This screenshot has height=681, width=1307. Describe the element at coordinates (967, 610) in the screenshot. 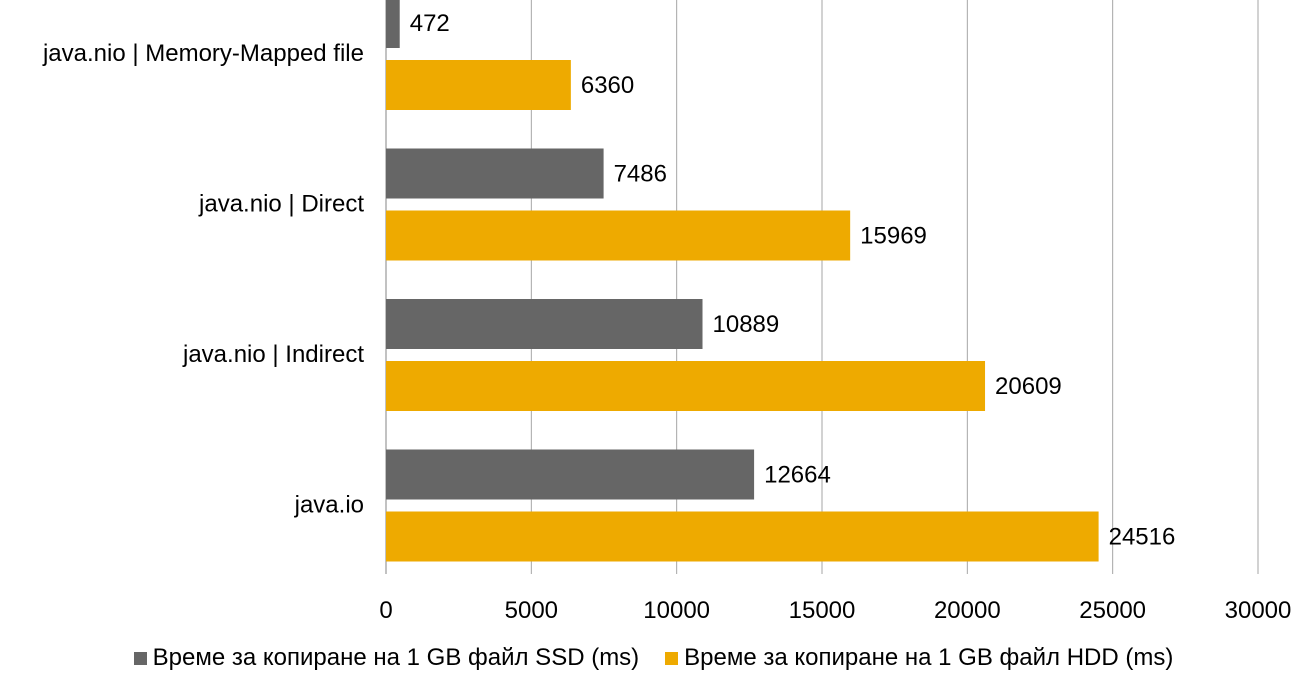

I see `x-tick-label: 20000` at that location.